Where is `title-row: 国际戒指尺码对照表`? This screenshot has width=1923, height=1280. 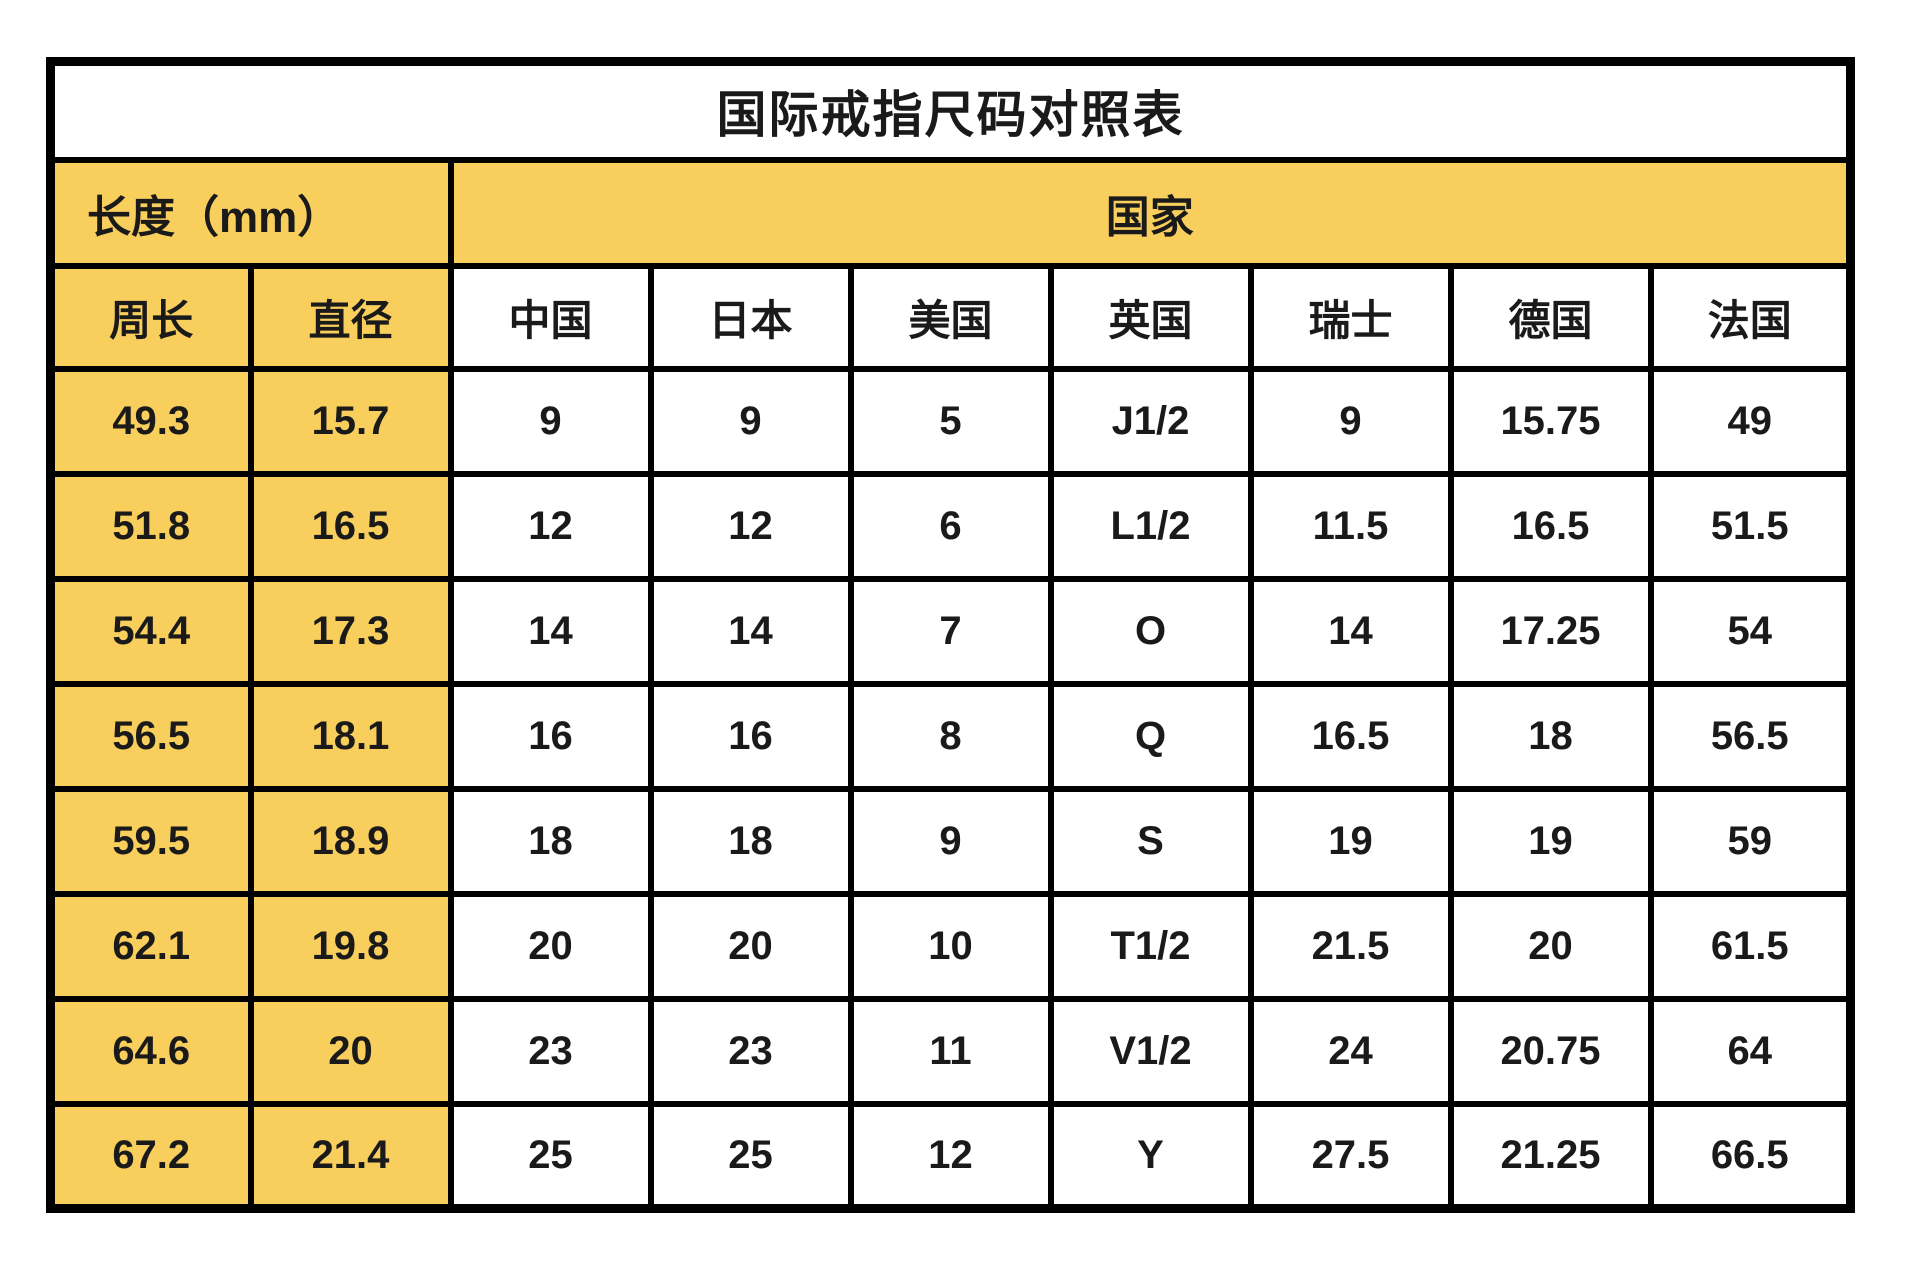 title-row: 国际戒指尺码对照表 is located at coordinates (950, 110).